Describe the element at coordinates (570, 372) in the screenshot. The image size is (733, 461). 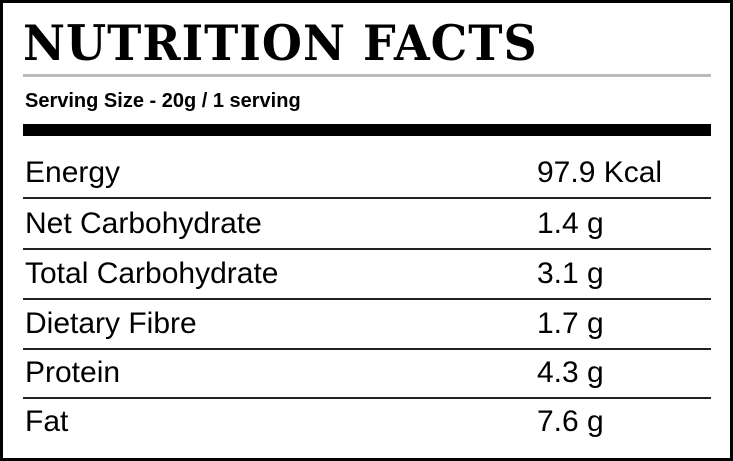
I see `nutrient-value: 4.3 g` at that location.